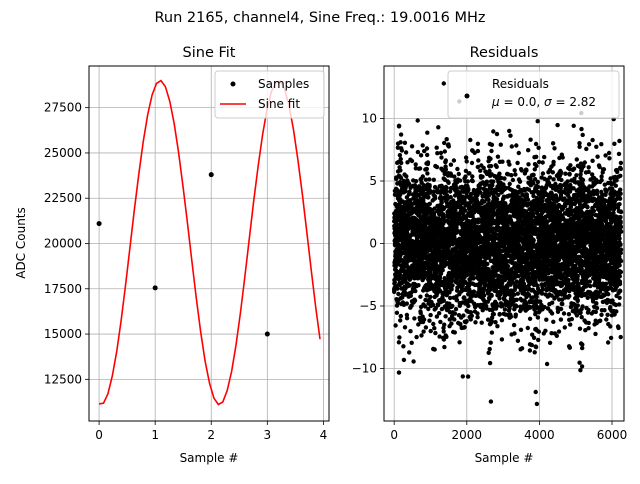 The height and width of the screenshot is (484, 640). I want to click on sine-fit-xtick-label: 1, so click(155, 435).